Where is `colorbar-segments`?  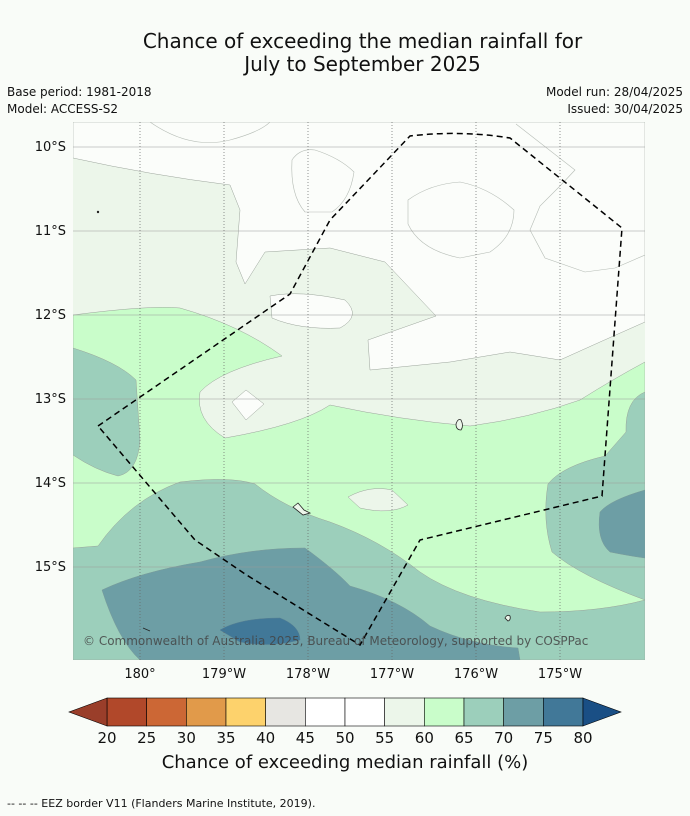
colorbar-segments is located at coordinates (345, 712).